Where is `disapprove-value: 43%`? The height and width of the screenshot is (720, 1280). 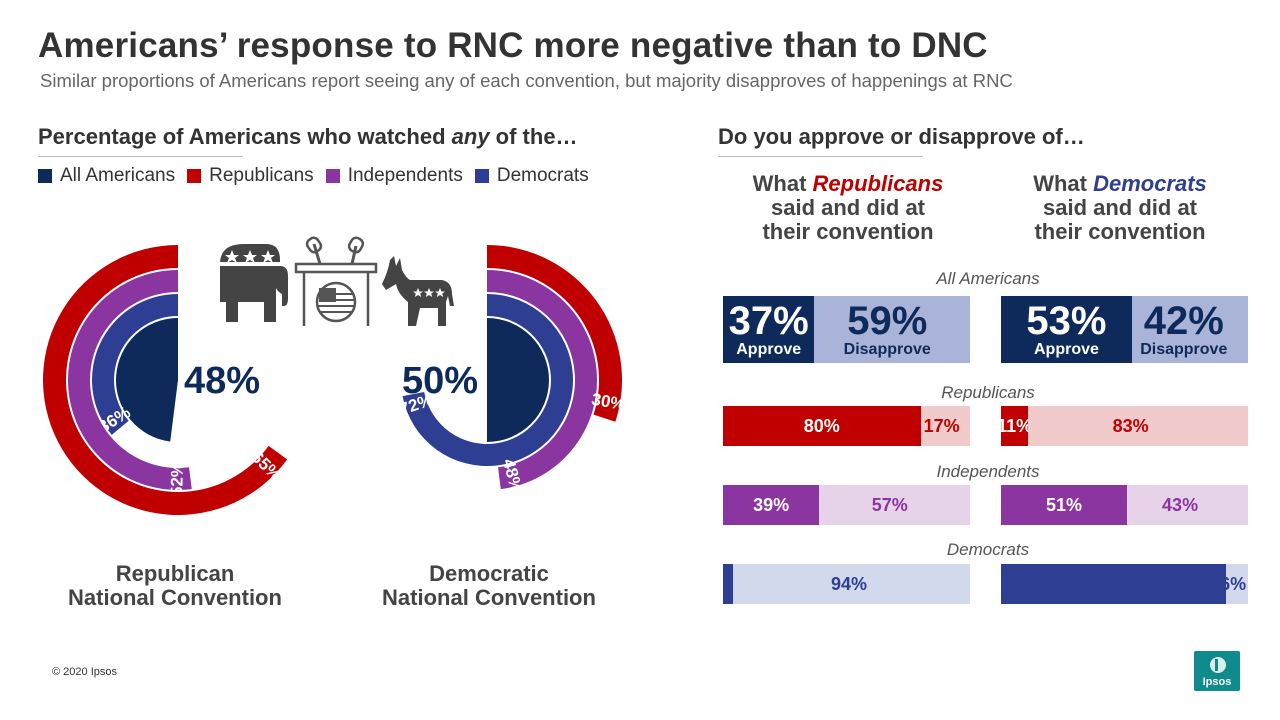
disapprove-value: 43% is located at coordinates (1180, 504).